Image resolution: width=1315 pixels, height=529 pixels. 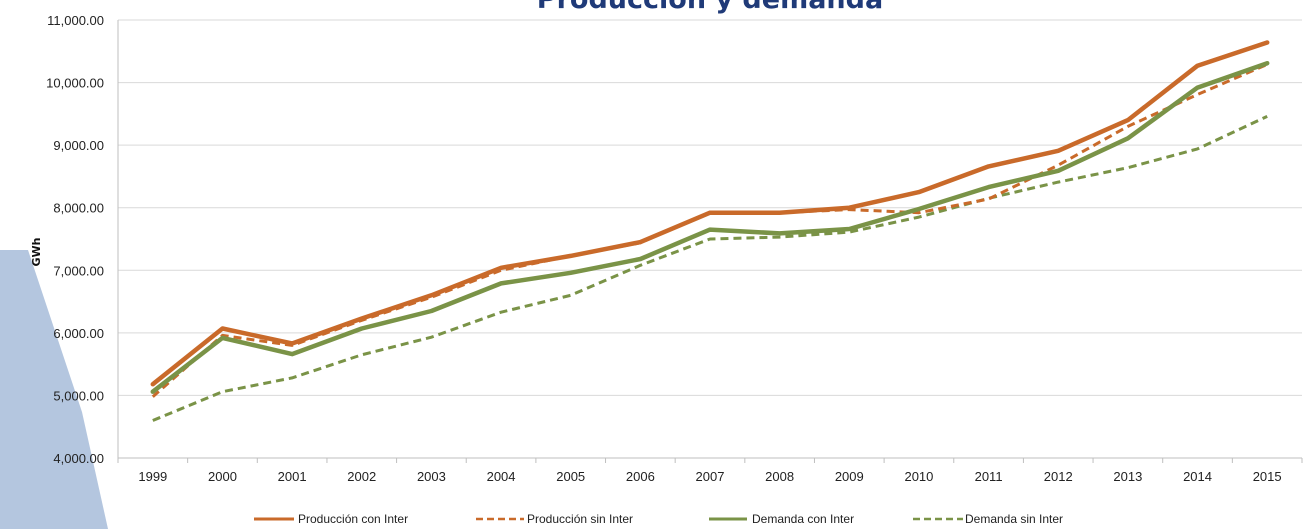 What do you see at coordinates (78, 145) in the screenshot?
I see `y-tick-label: 9,000.00` at bounding box center [78, 145].